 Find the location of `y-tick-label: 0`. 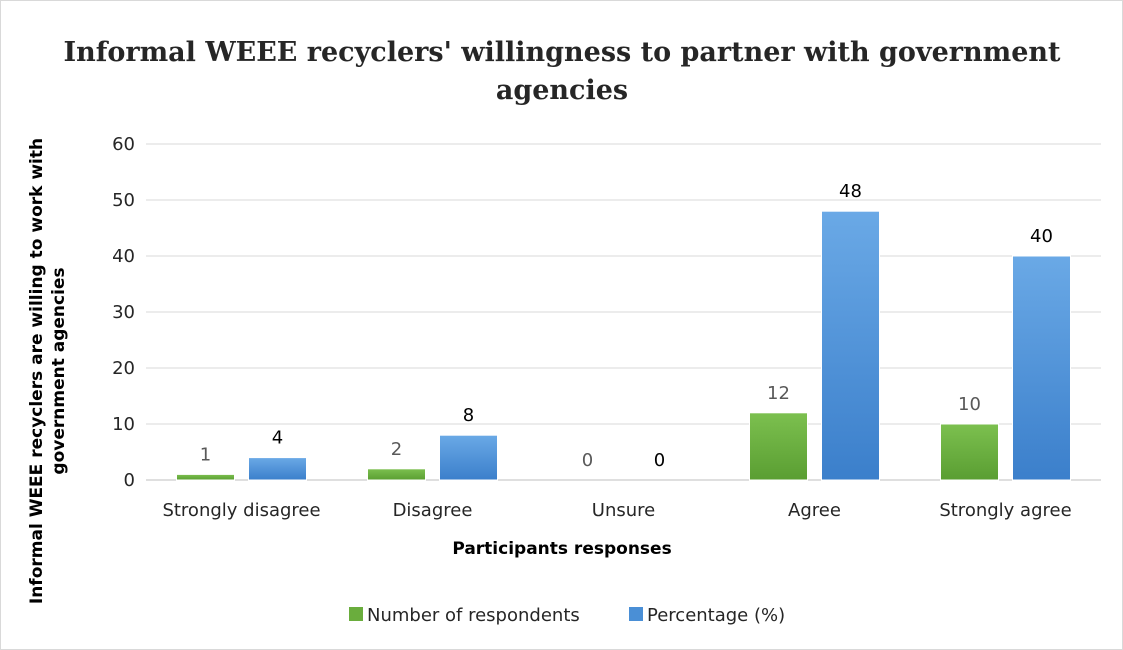

y-tick-label: 0 is located at coordinates (129, 480).